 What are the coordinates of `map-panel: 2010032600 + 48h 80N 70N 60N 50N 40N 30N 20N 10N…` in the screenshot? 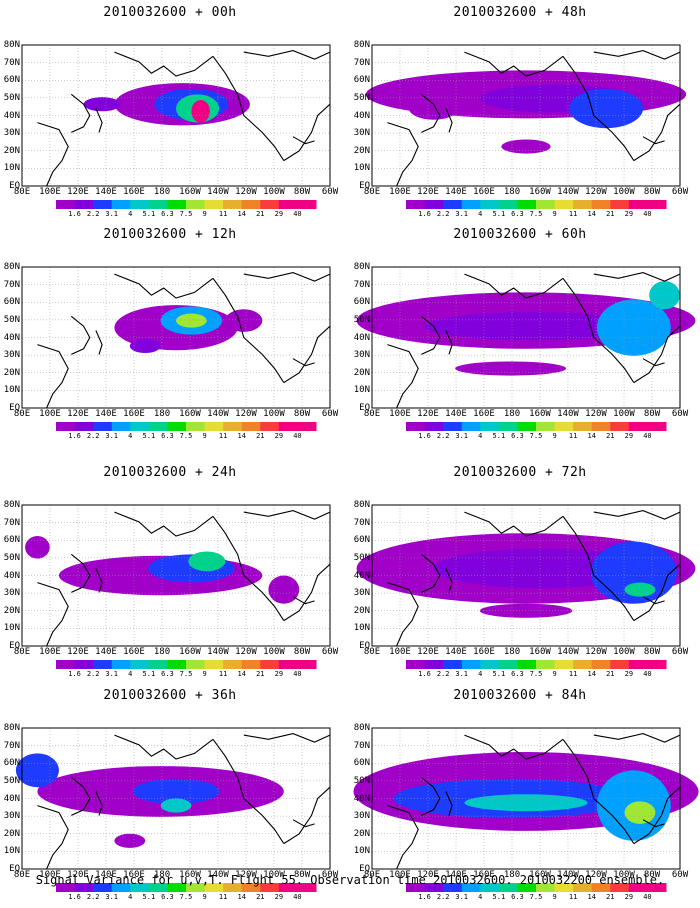 It's located at (520, 115).